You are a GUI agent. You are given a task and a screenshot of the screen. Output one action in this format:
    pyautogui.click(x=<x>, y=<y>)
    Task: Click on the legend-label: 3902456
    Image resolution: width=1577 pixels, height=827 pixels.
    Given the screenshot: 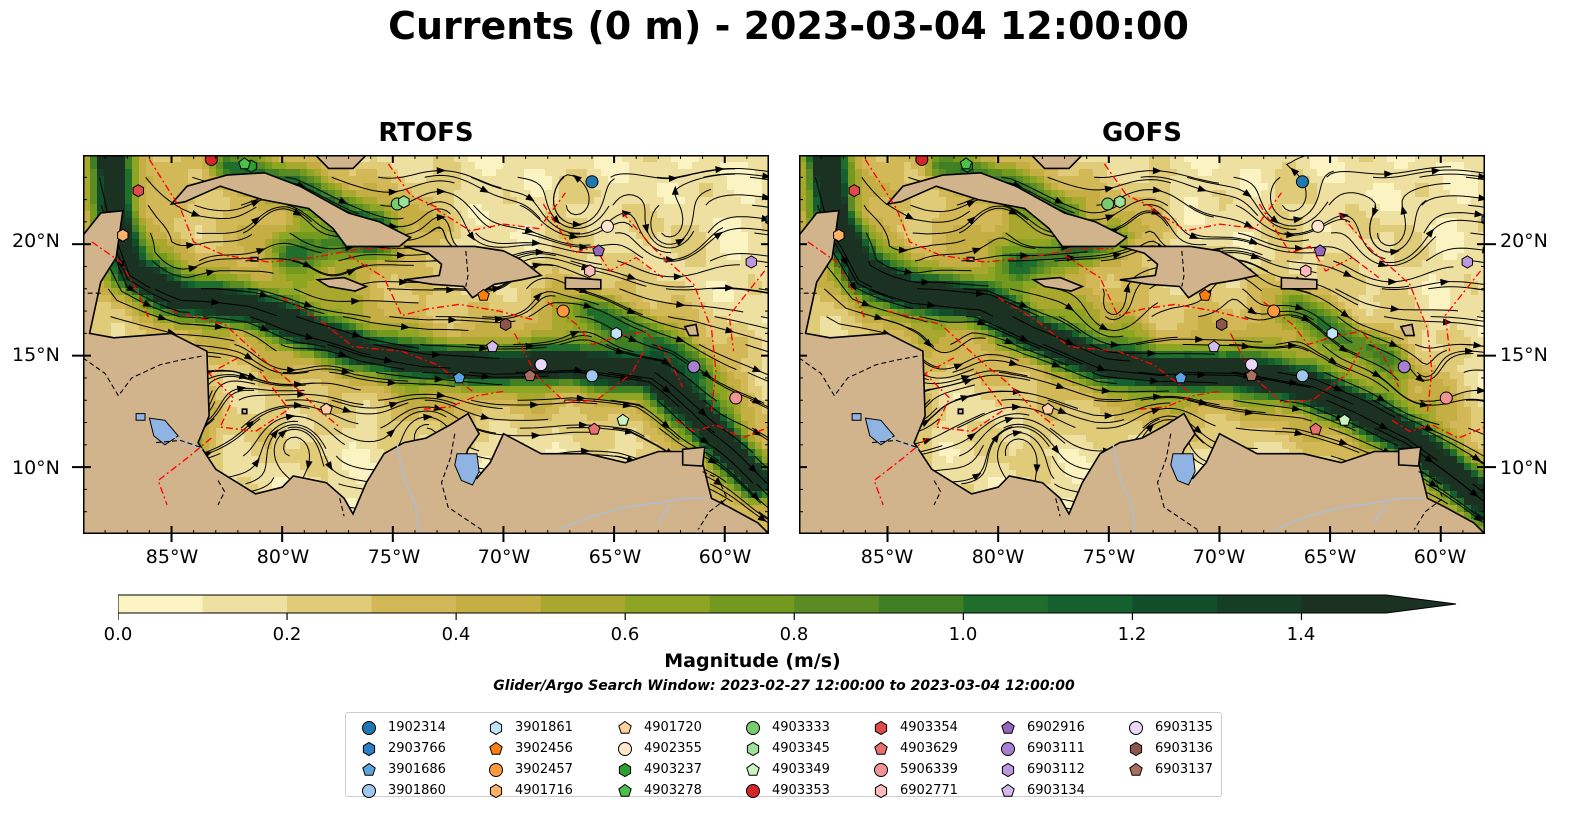 What is the action you would take?
    pyautogui.click(x=544, y=748)
    